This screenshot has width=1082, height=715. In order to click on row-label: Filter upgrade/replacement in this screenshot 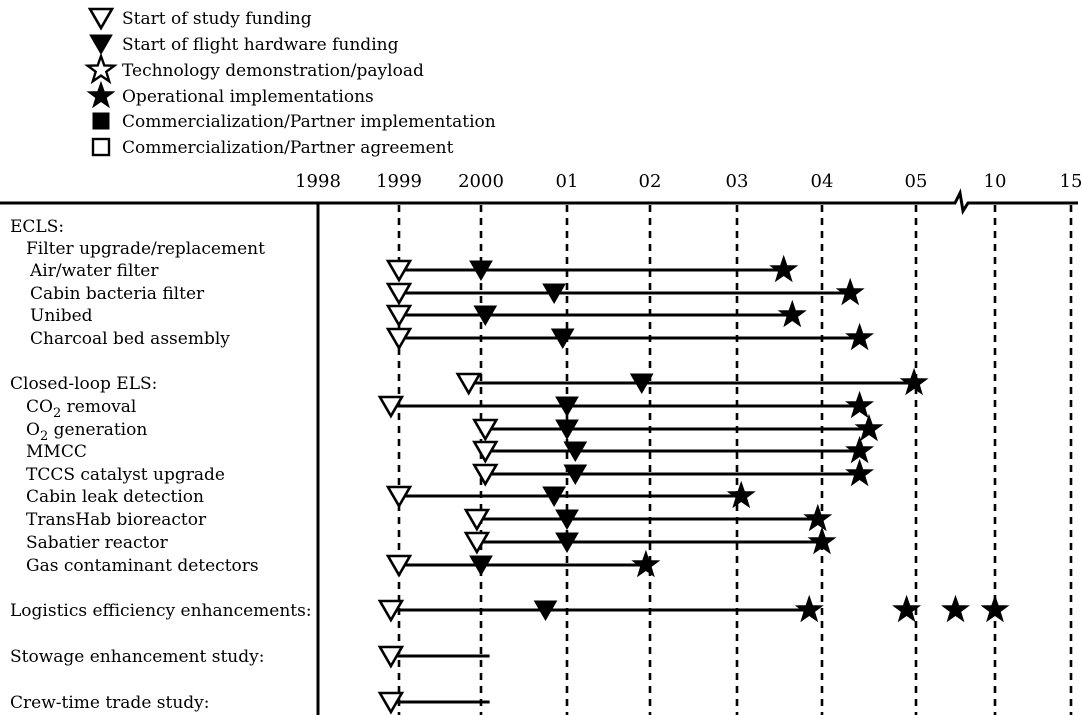, I will do `click(145, 249)`.